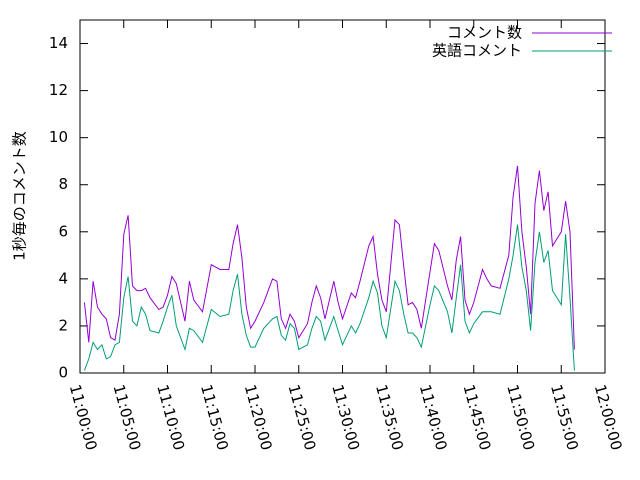  What do you see at coordinates (477, 51) in the screenshot?
I see `legend-label: 英語コメント` at bounding box center [477, 51].